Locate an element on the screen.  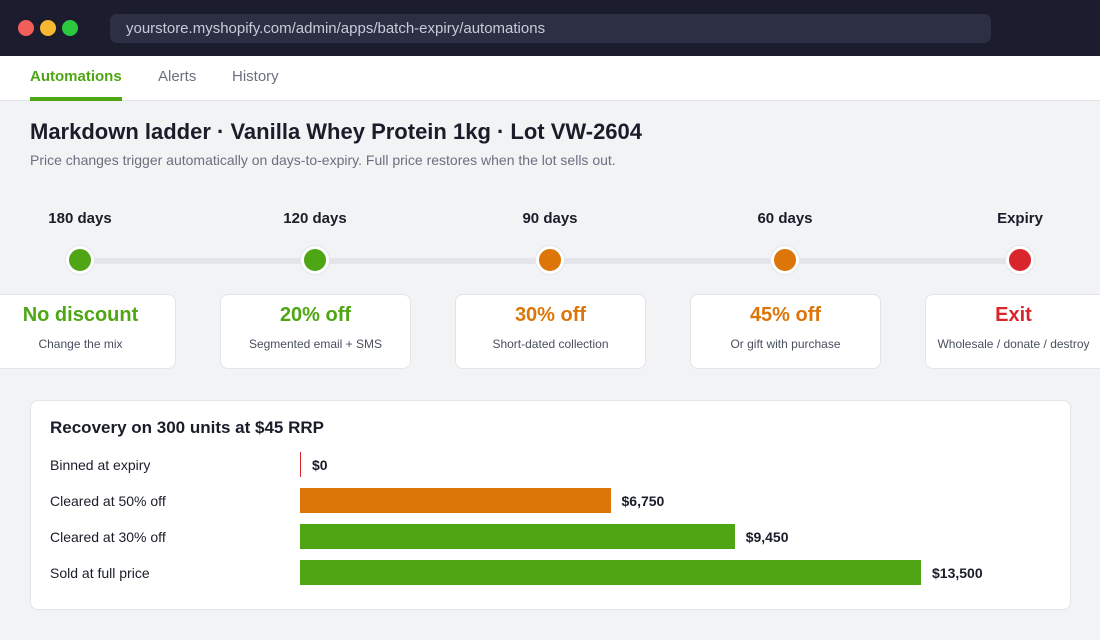
step-card: 45% off Or gift with purchase is located at coordinates (785, 331).